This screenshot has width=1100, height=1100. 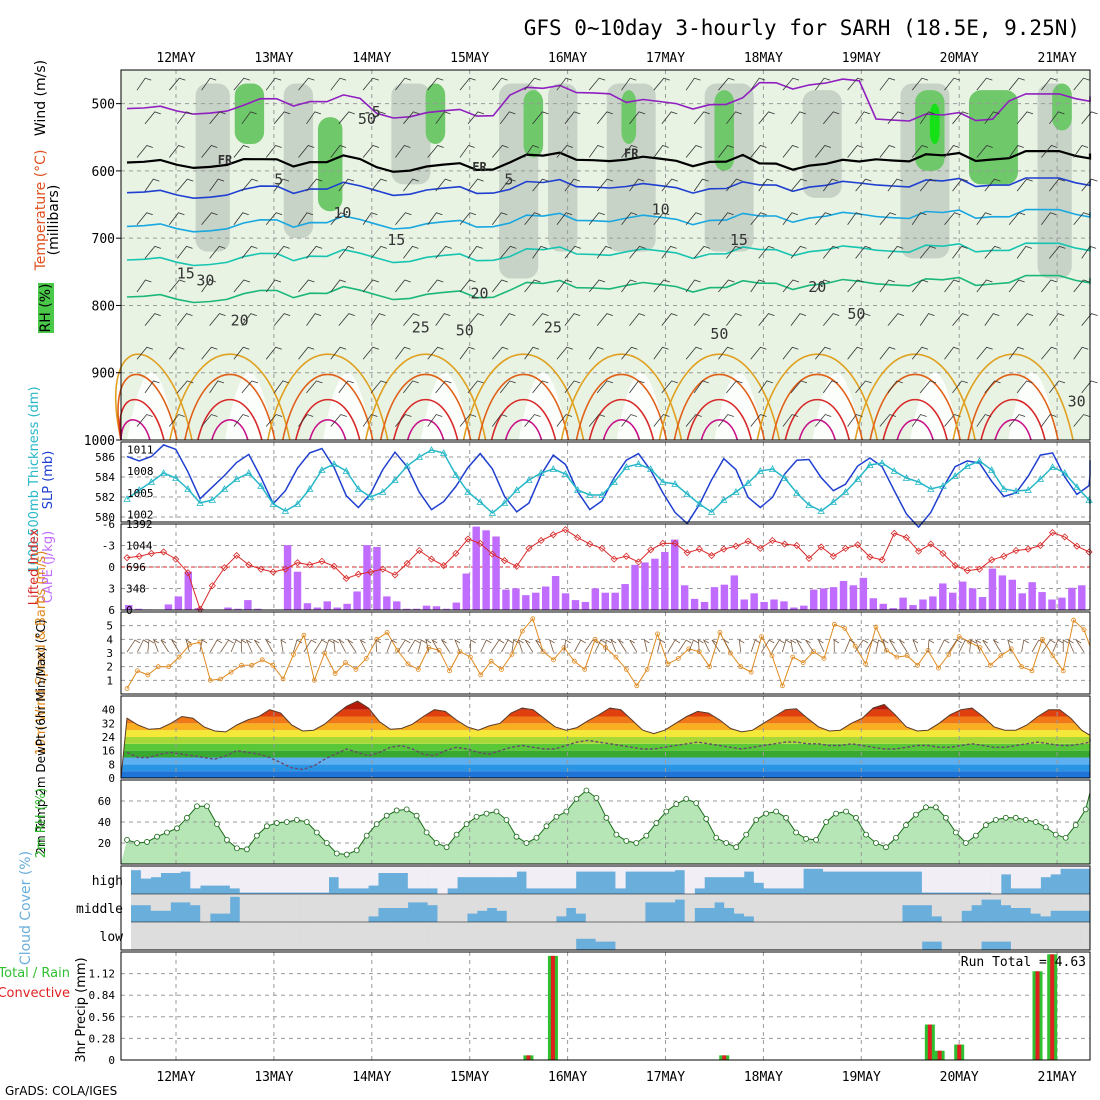 I want to click on rh-shade, so click(x=563, y=167).